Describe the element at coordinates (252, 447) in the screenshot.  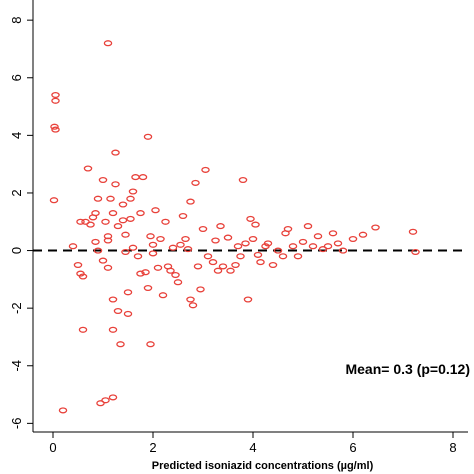
I see `x-tick-label: 4` at that location.